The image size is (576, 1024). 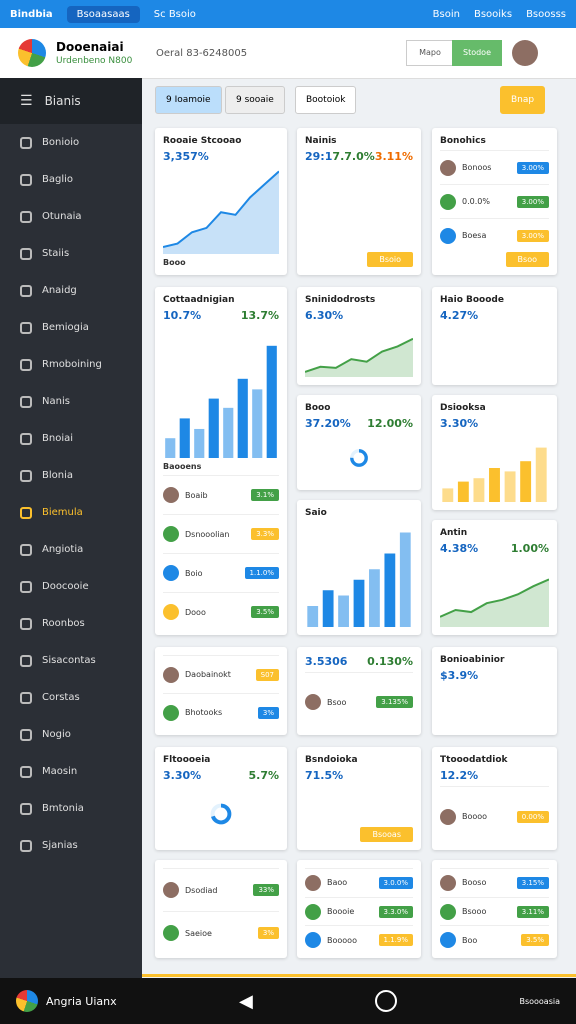 What do you see at coordinates (26, 101) in the screenshot?
I see `menu-icon: ☰` at bounding box center [26, 101].